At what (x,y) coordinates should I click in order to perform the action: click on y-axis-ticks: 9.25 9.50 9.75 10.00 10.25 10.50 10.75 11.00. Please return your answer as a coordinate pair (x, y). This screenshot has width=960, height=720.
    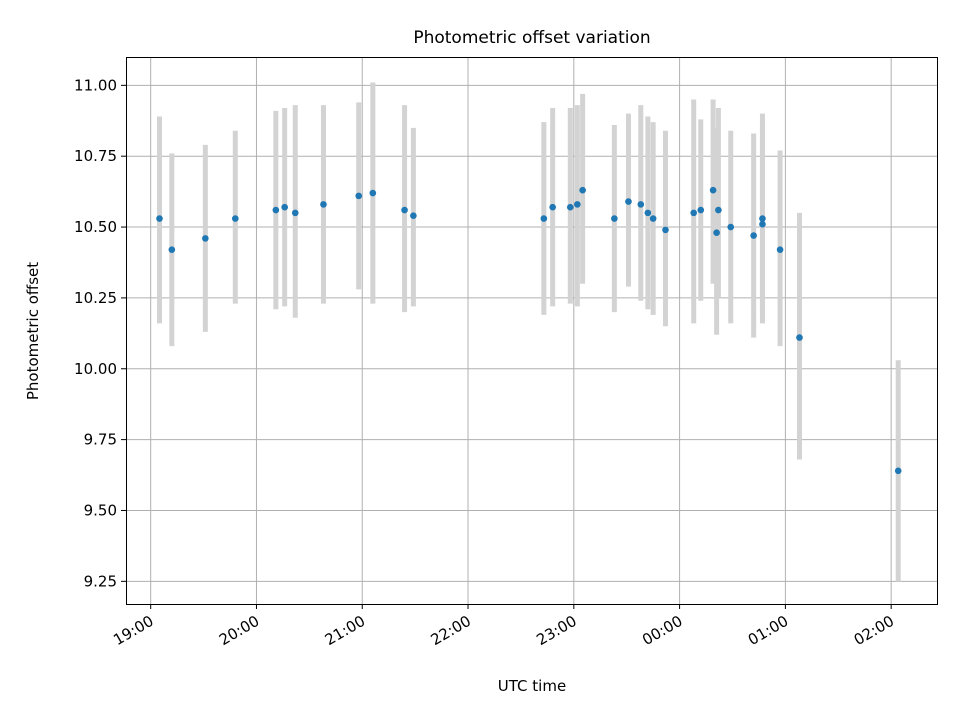
    Looking at the image, I should click on (100, 333).